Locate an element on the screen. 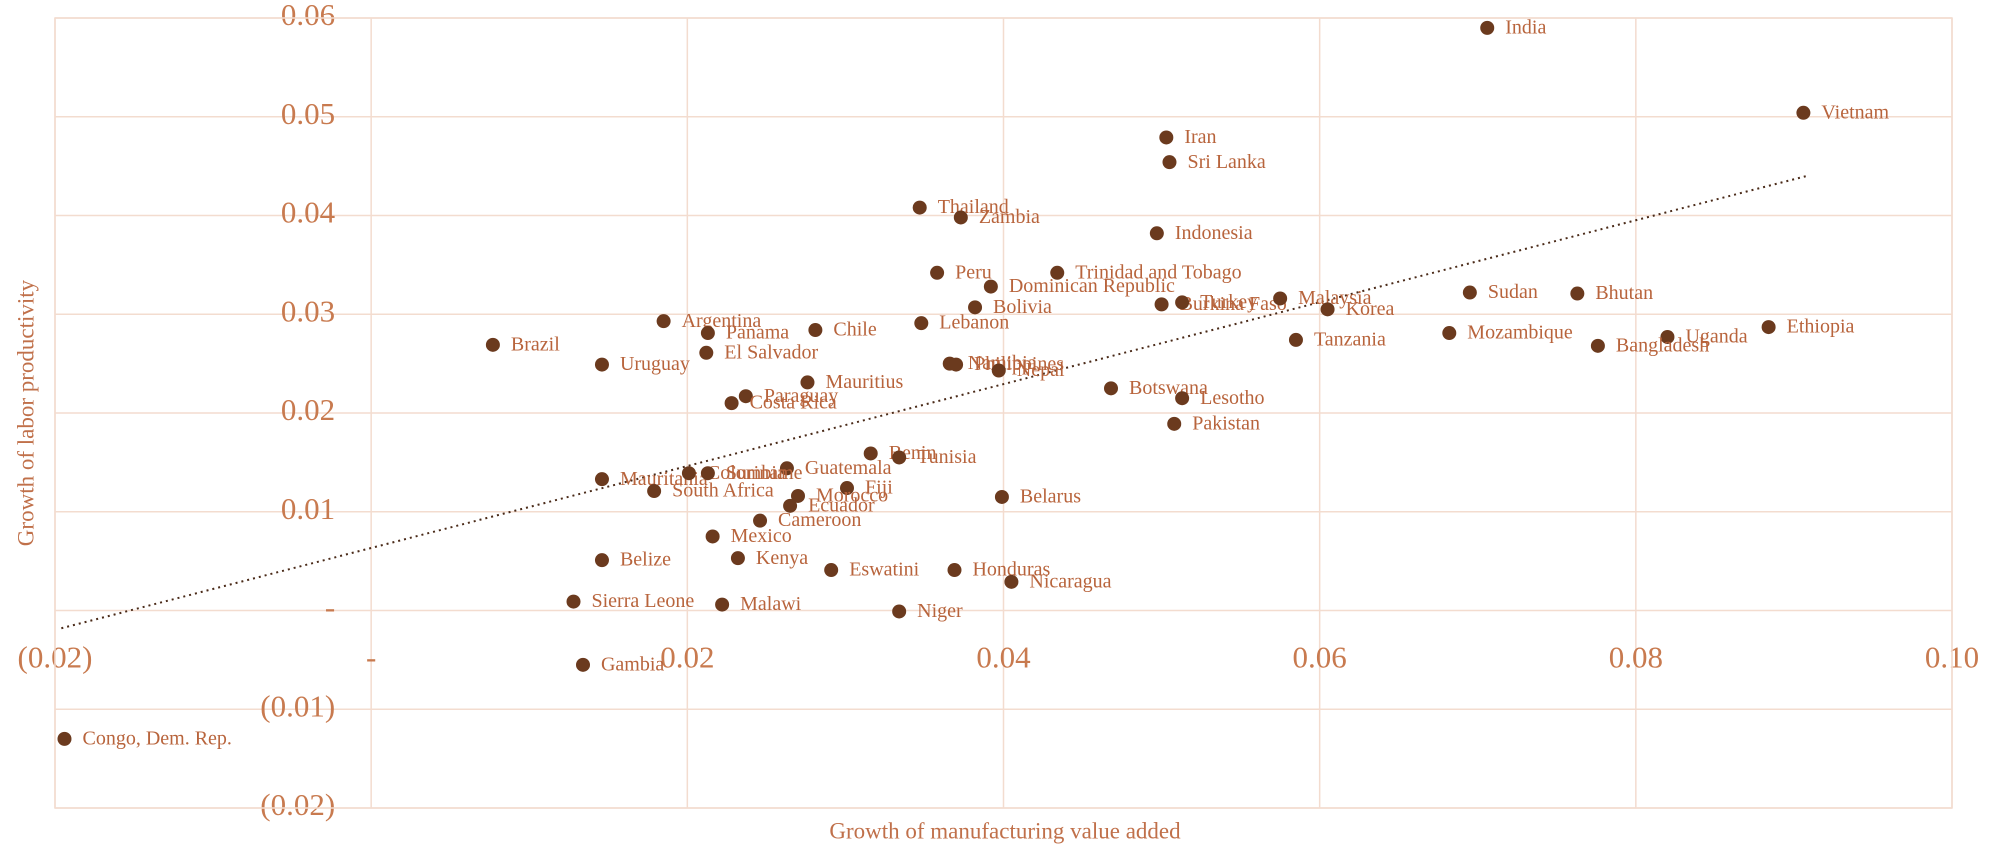 The height and width of the screenshot is (848, 1997). point-label: Paraguay is located at coordinates (801, 396).